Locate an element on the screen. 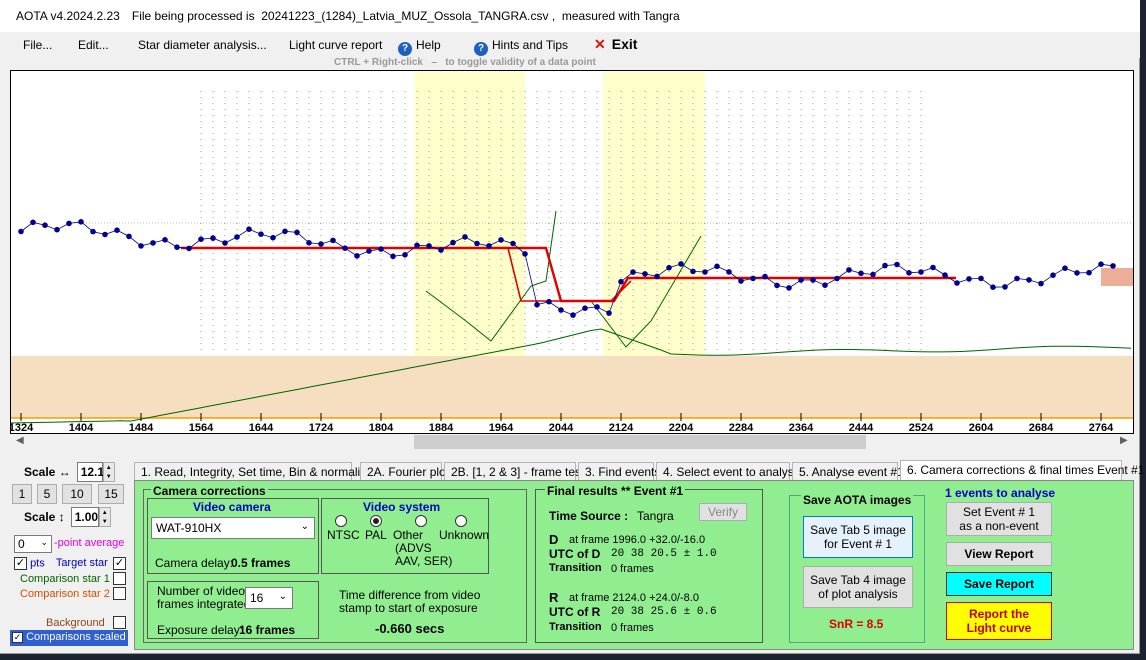 This screenshot has height=660, width=1146. target-star-checkbox: ✓ is located at coordinates (119, 563).